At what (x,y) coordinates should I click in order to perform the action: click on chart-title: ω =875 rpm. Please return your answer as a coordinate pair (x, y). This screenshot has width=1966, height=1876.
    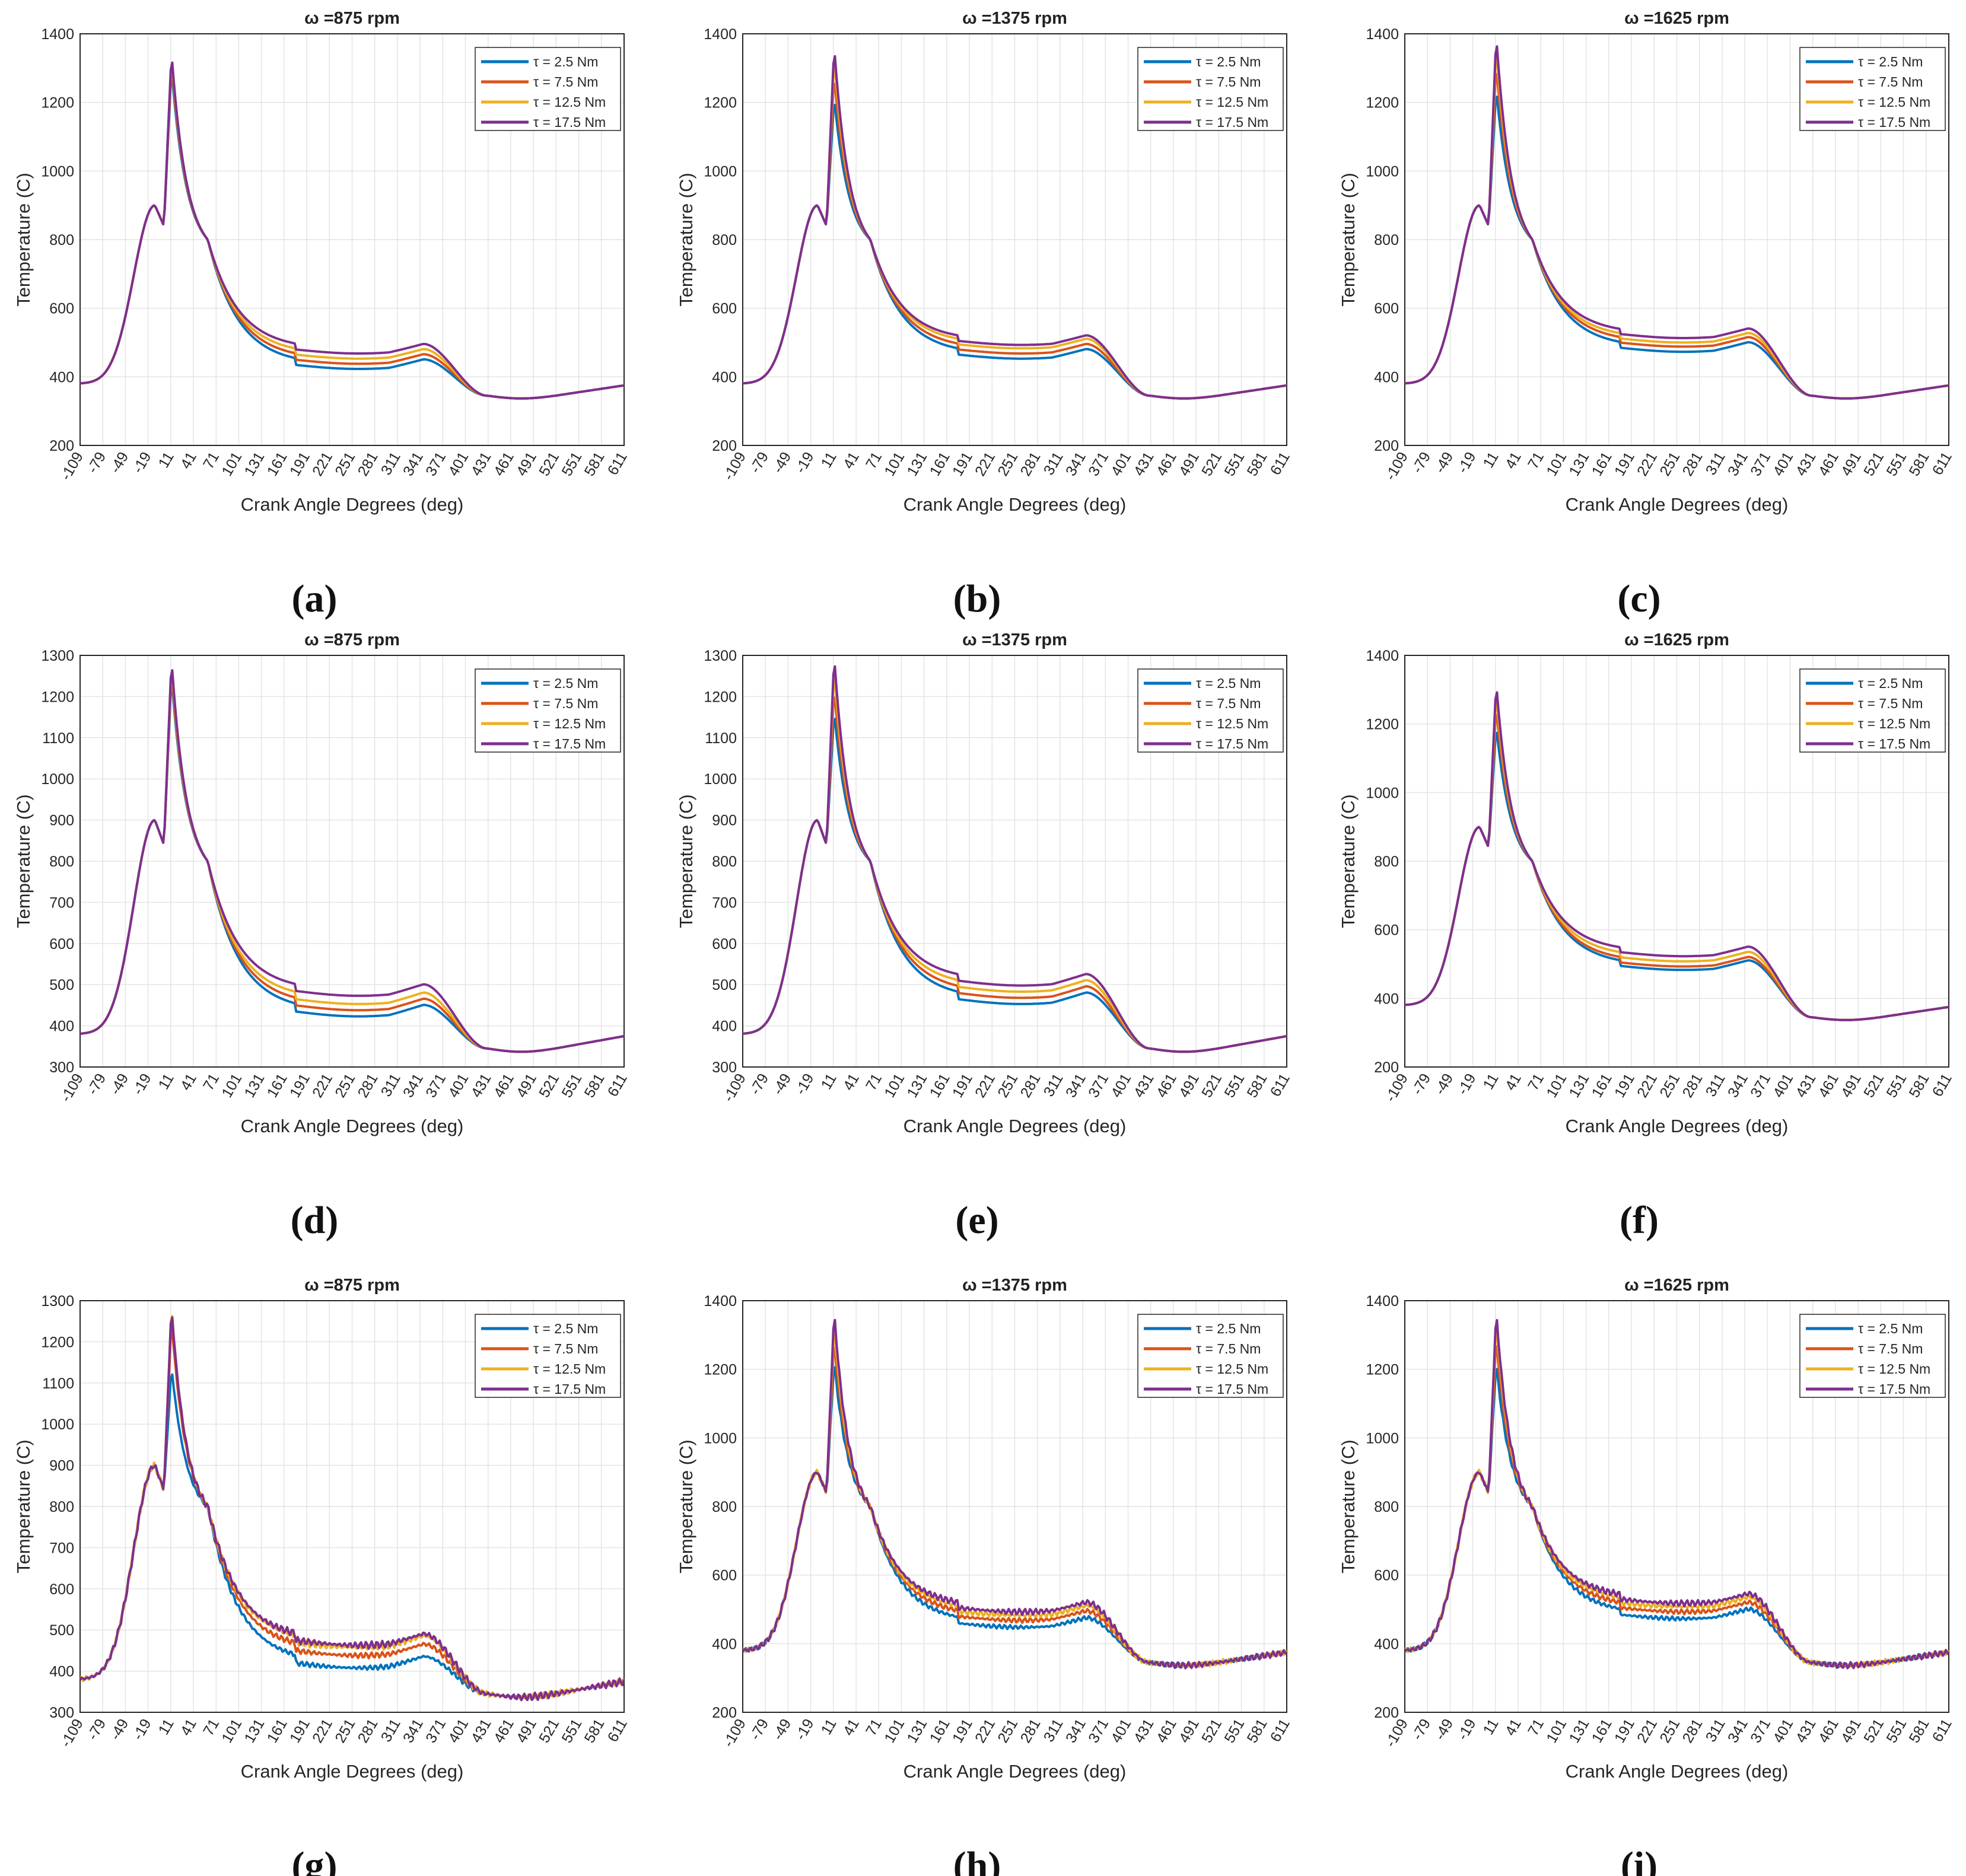
    Looking at the image, I should click on (352, 1286).